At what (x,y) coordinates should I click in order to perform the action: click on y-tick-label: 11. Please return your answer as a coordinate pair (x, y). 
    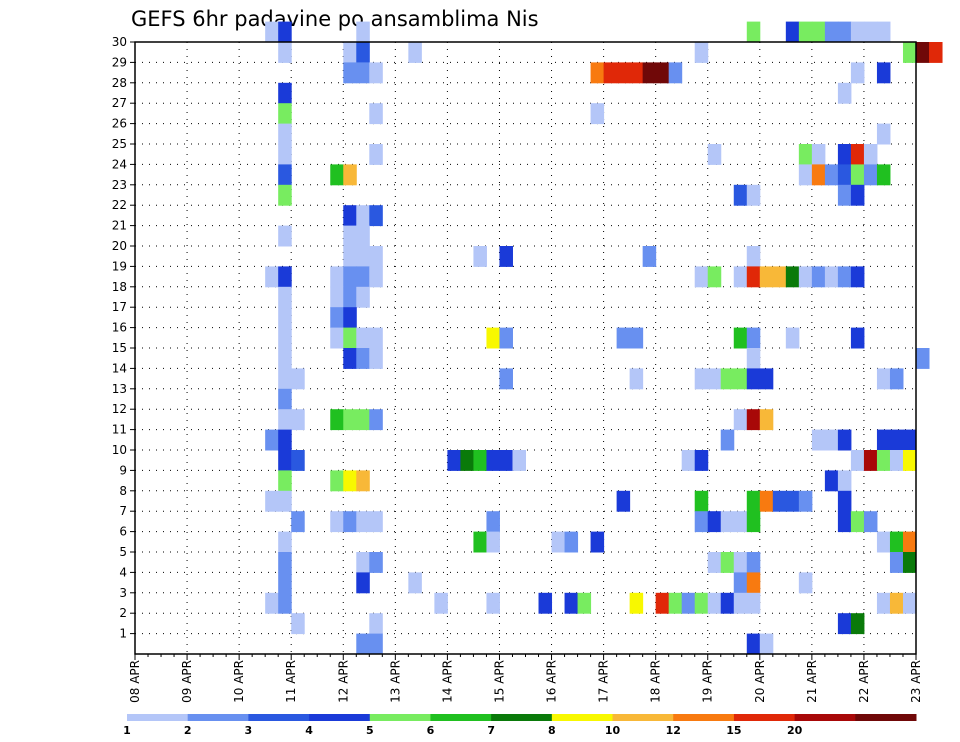
    Looking at the image, I should click on (119, 430).